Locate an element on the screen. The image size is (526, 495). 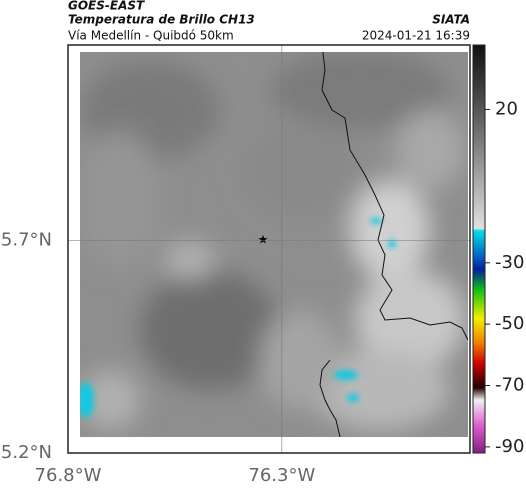
timestamp: 2024-01-21 16:39 is located at coordinates (416, 36).